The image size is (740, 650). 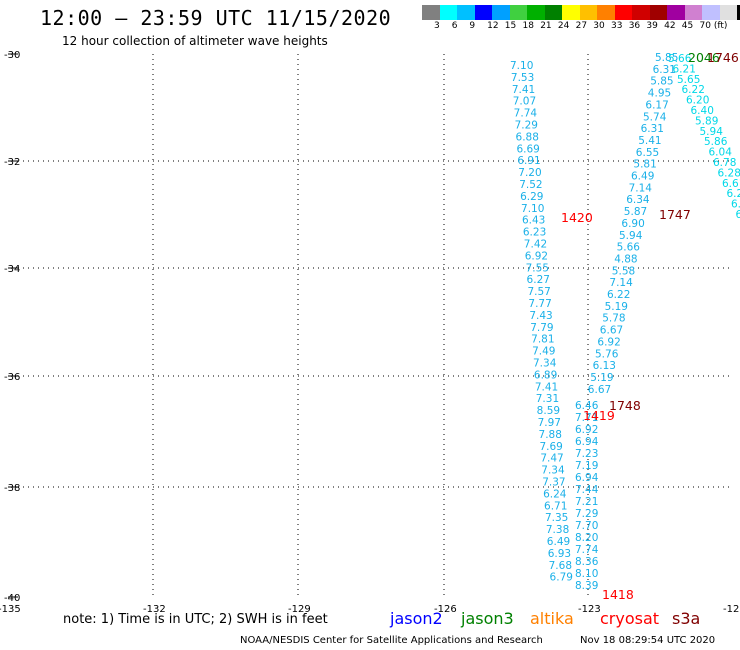 I want to click on satellite-altika: altika, so click(x=552, y=618).